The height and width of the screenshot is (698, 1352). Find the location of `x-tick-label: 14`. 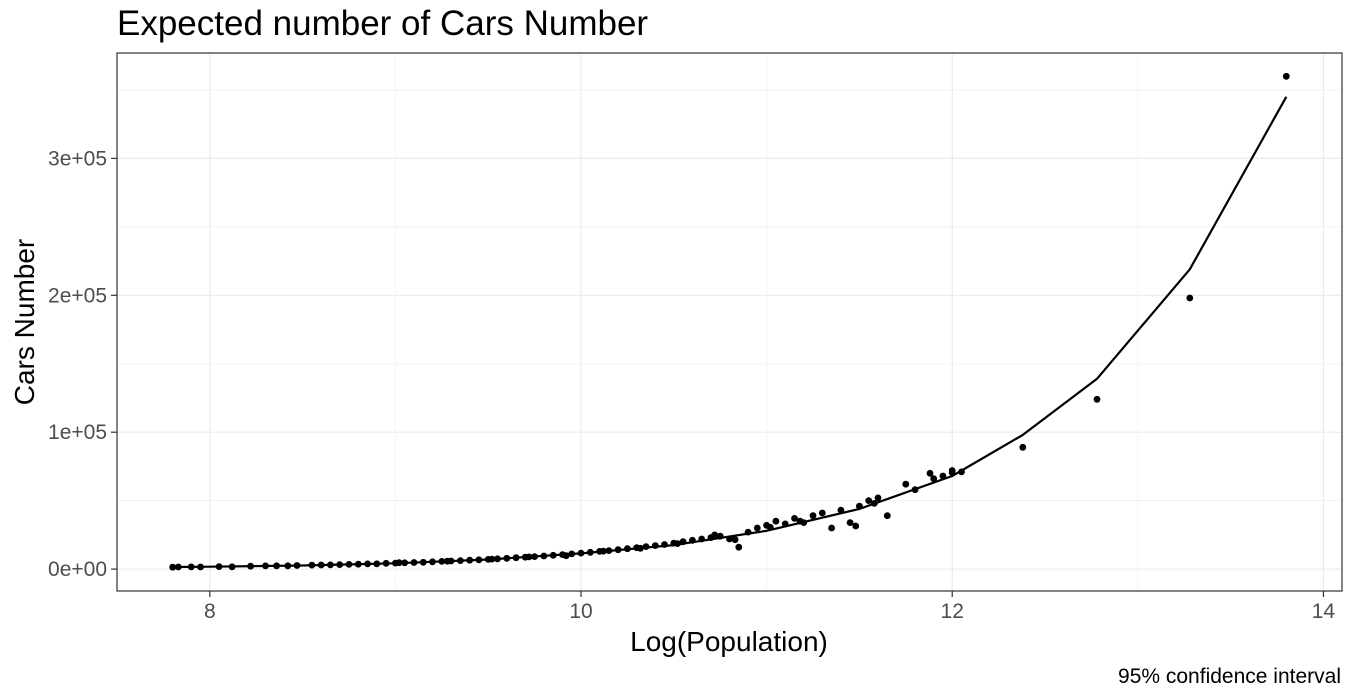

x-tick-label: 14 is located at coordinates (1324, 611).